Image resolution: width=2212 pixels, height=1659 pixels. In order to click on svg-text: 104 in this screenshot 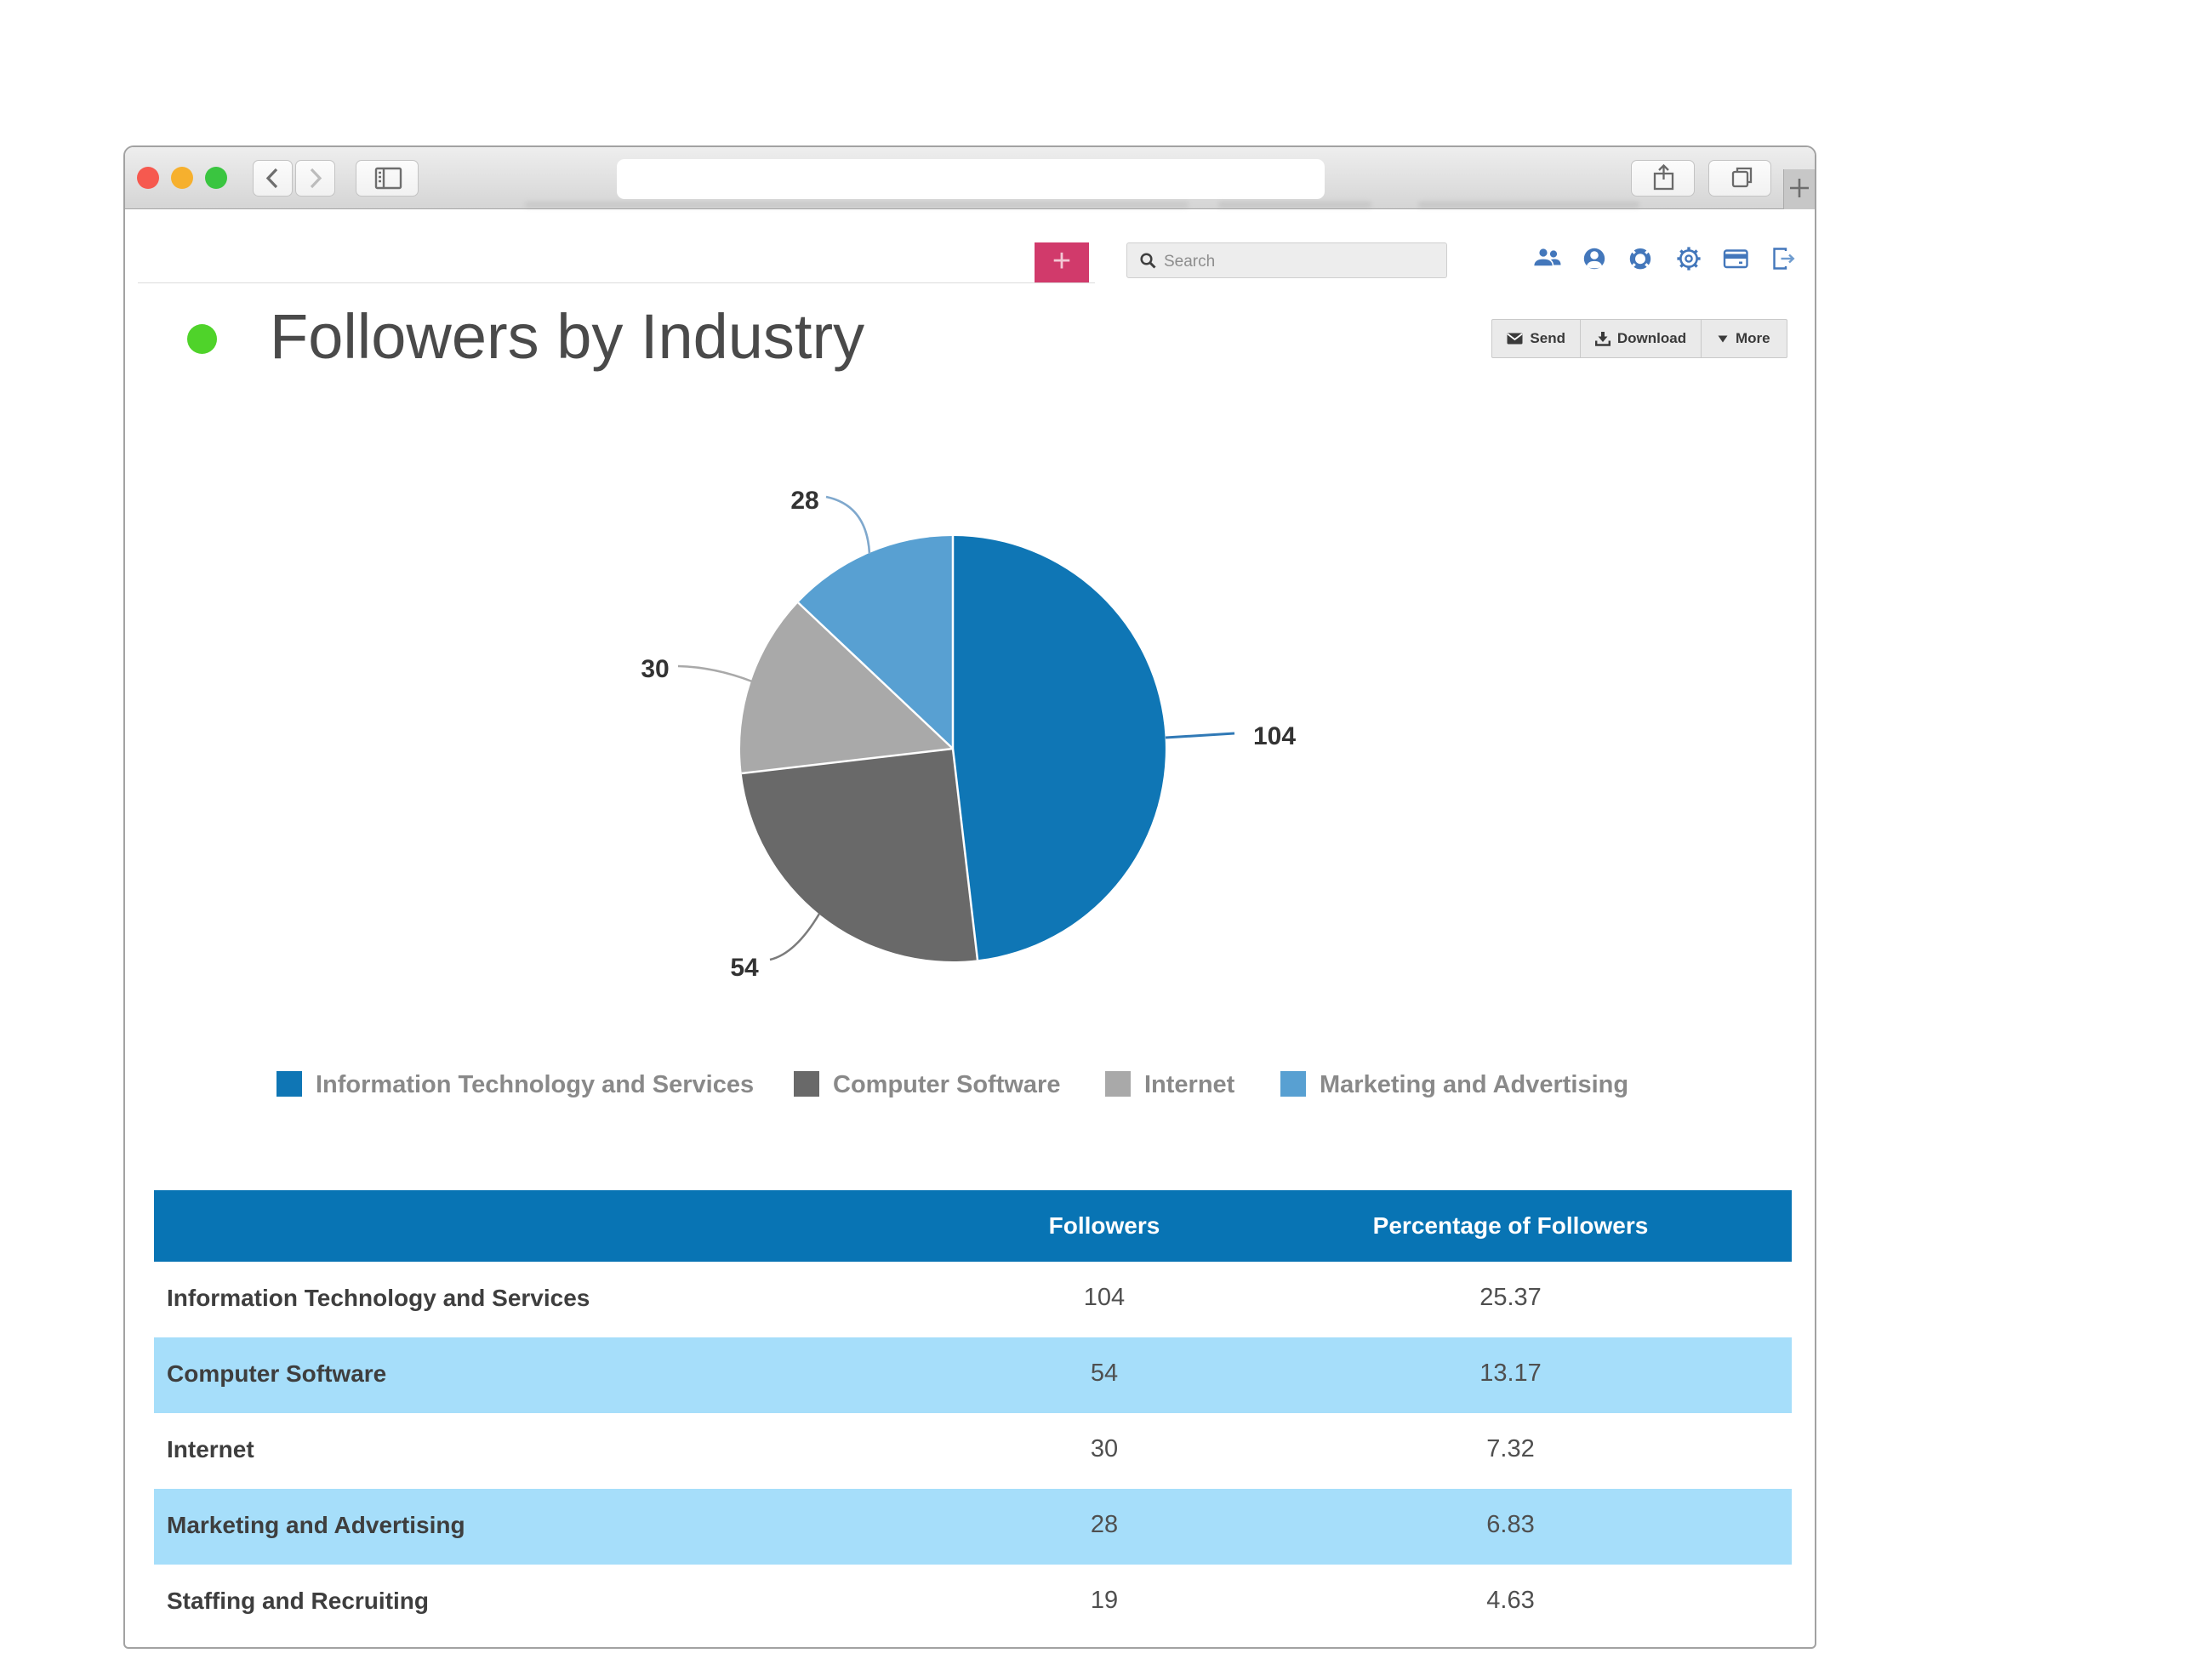, I will do `click(1274, 736)`.